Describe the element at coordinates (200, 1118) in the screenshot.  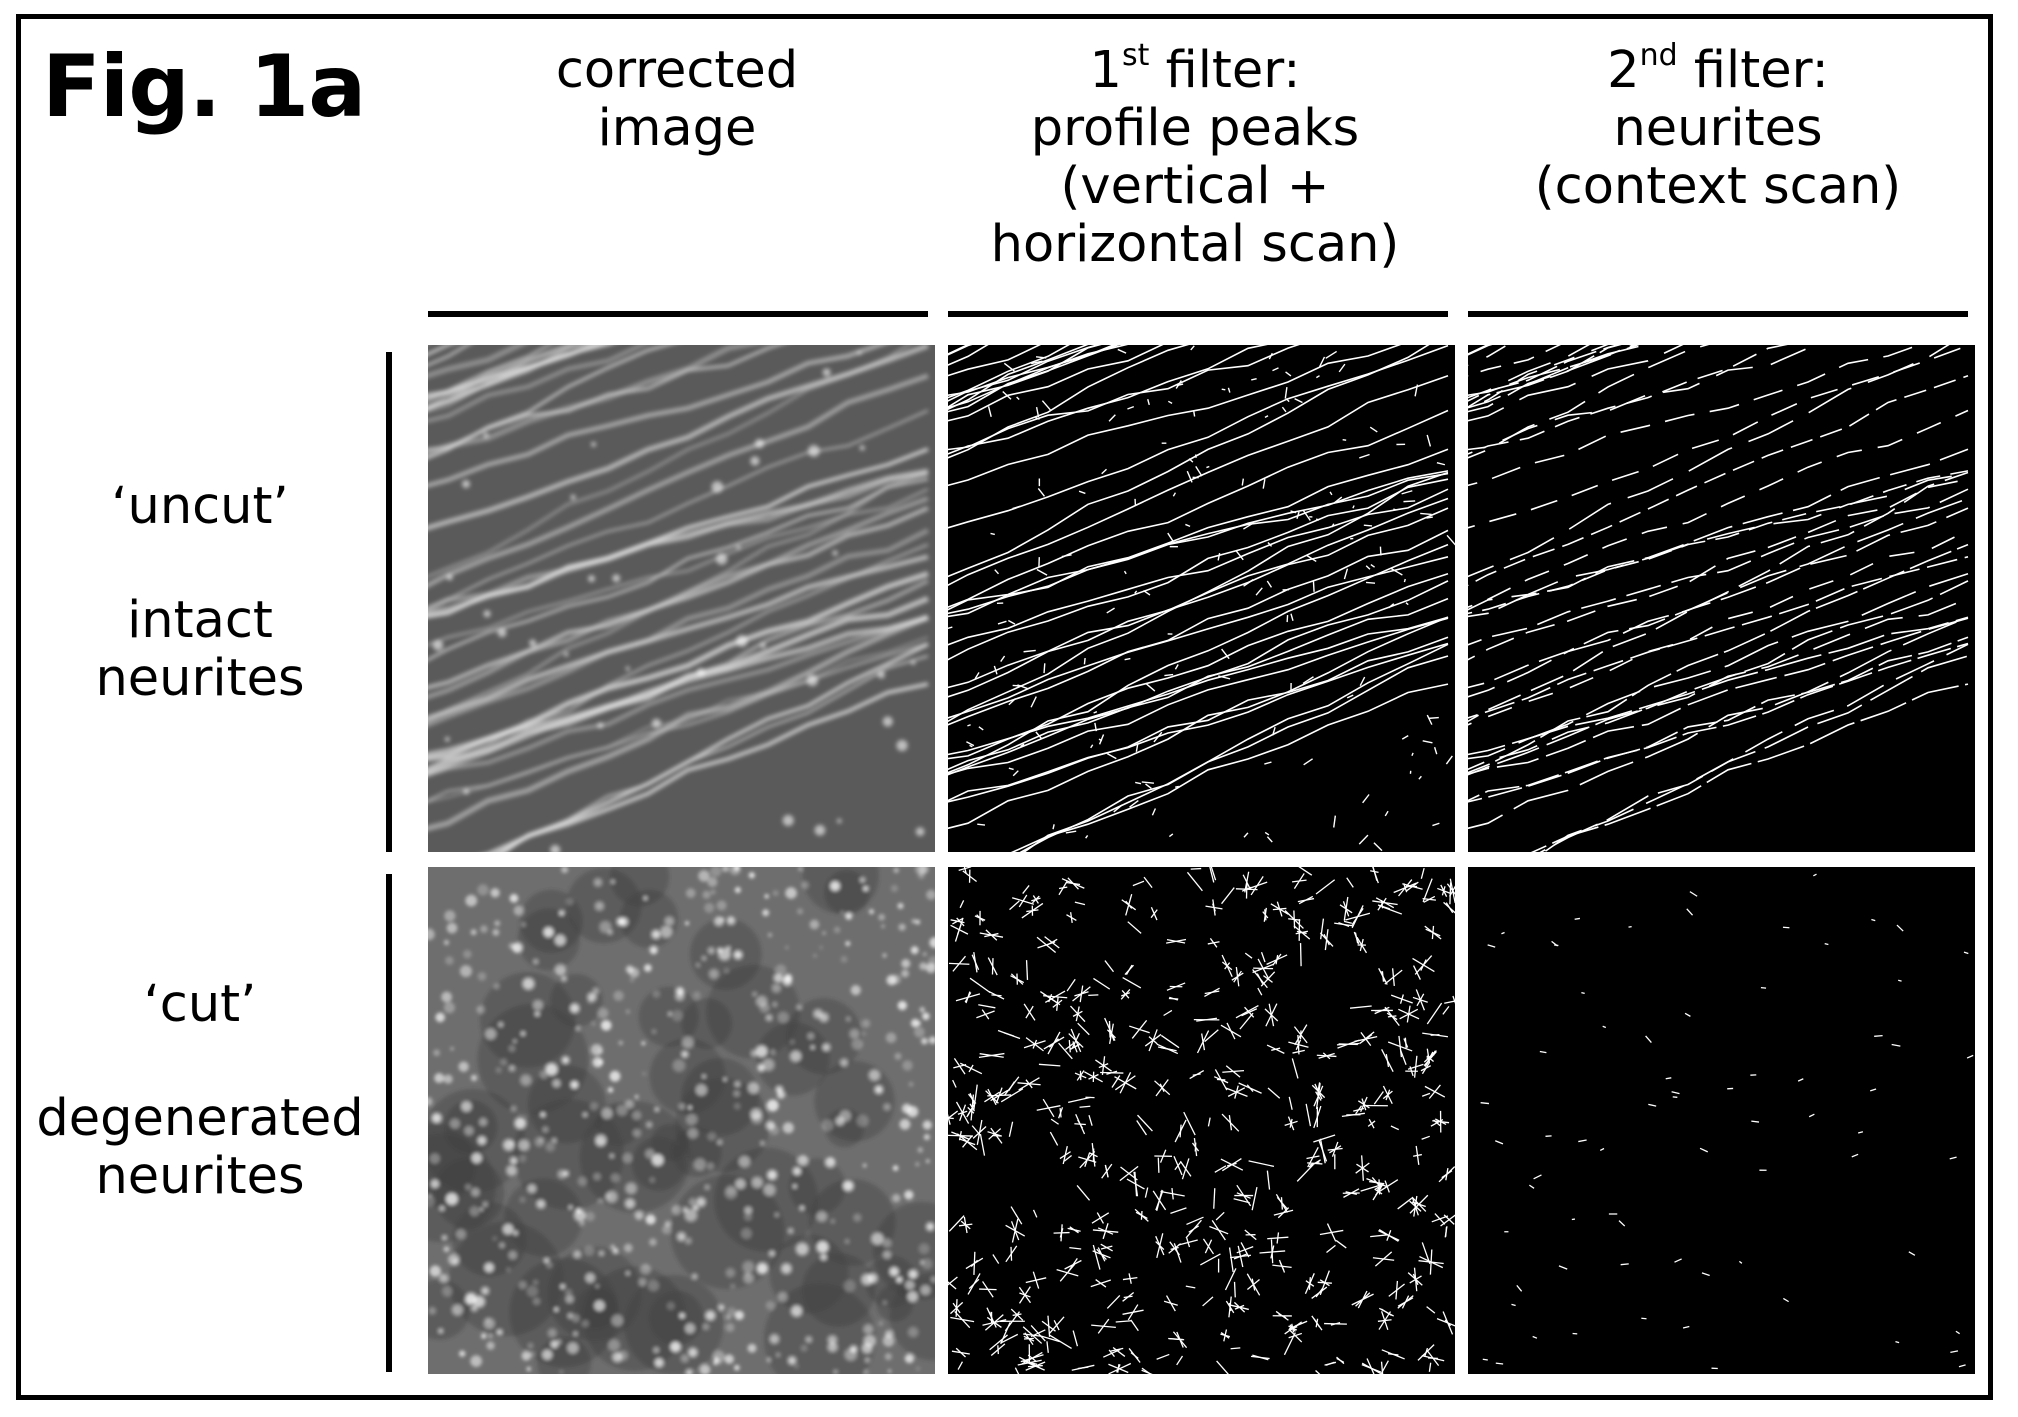
I see `row-label-line: degenerated` at that location.